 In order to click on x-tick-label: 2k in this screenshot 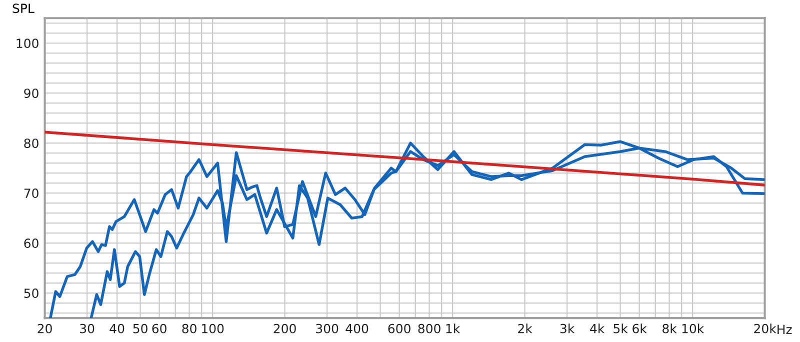, I will do `click(525, 329)`.